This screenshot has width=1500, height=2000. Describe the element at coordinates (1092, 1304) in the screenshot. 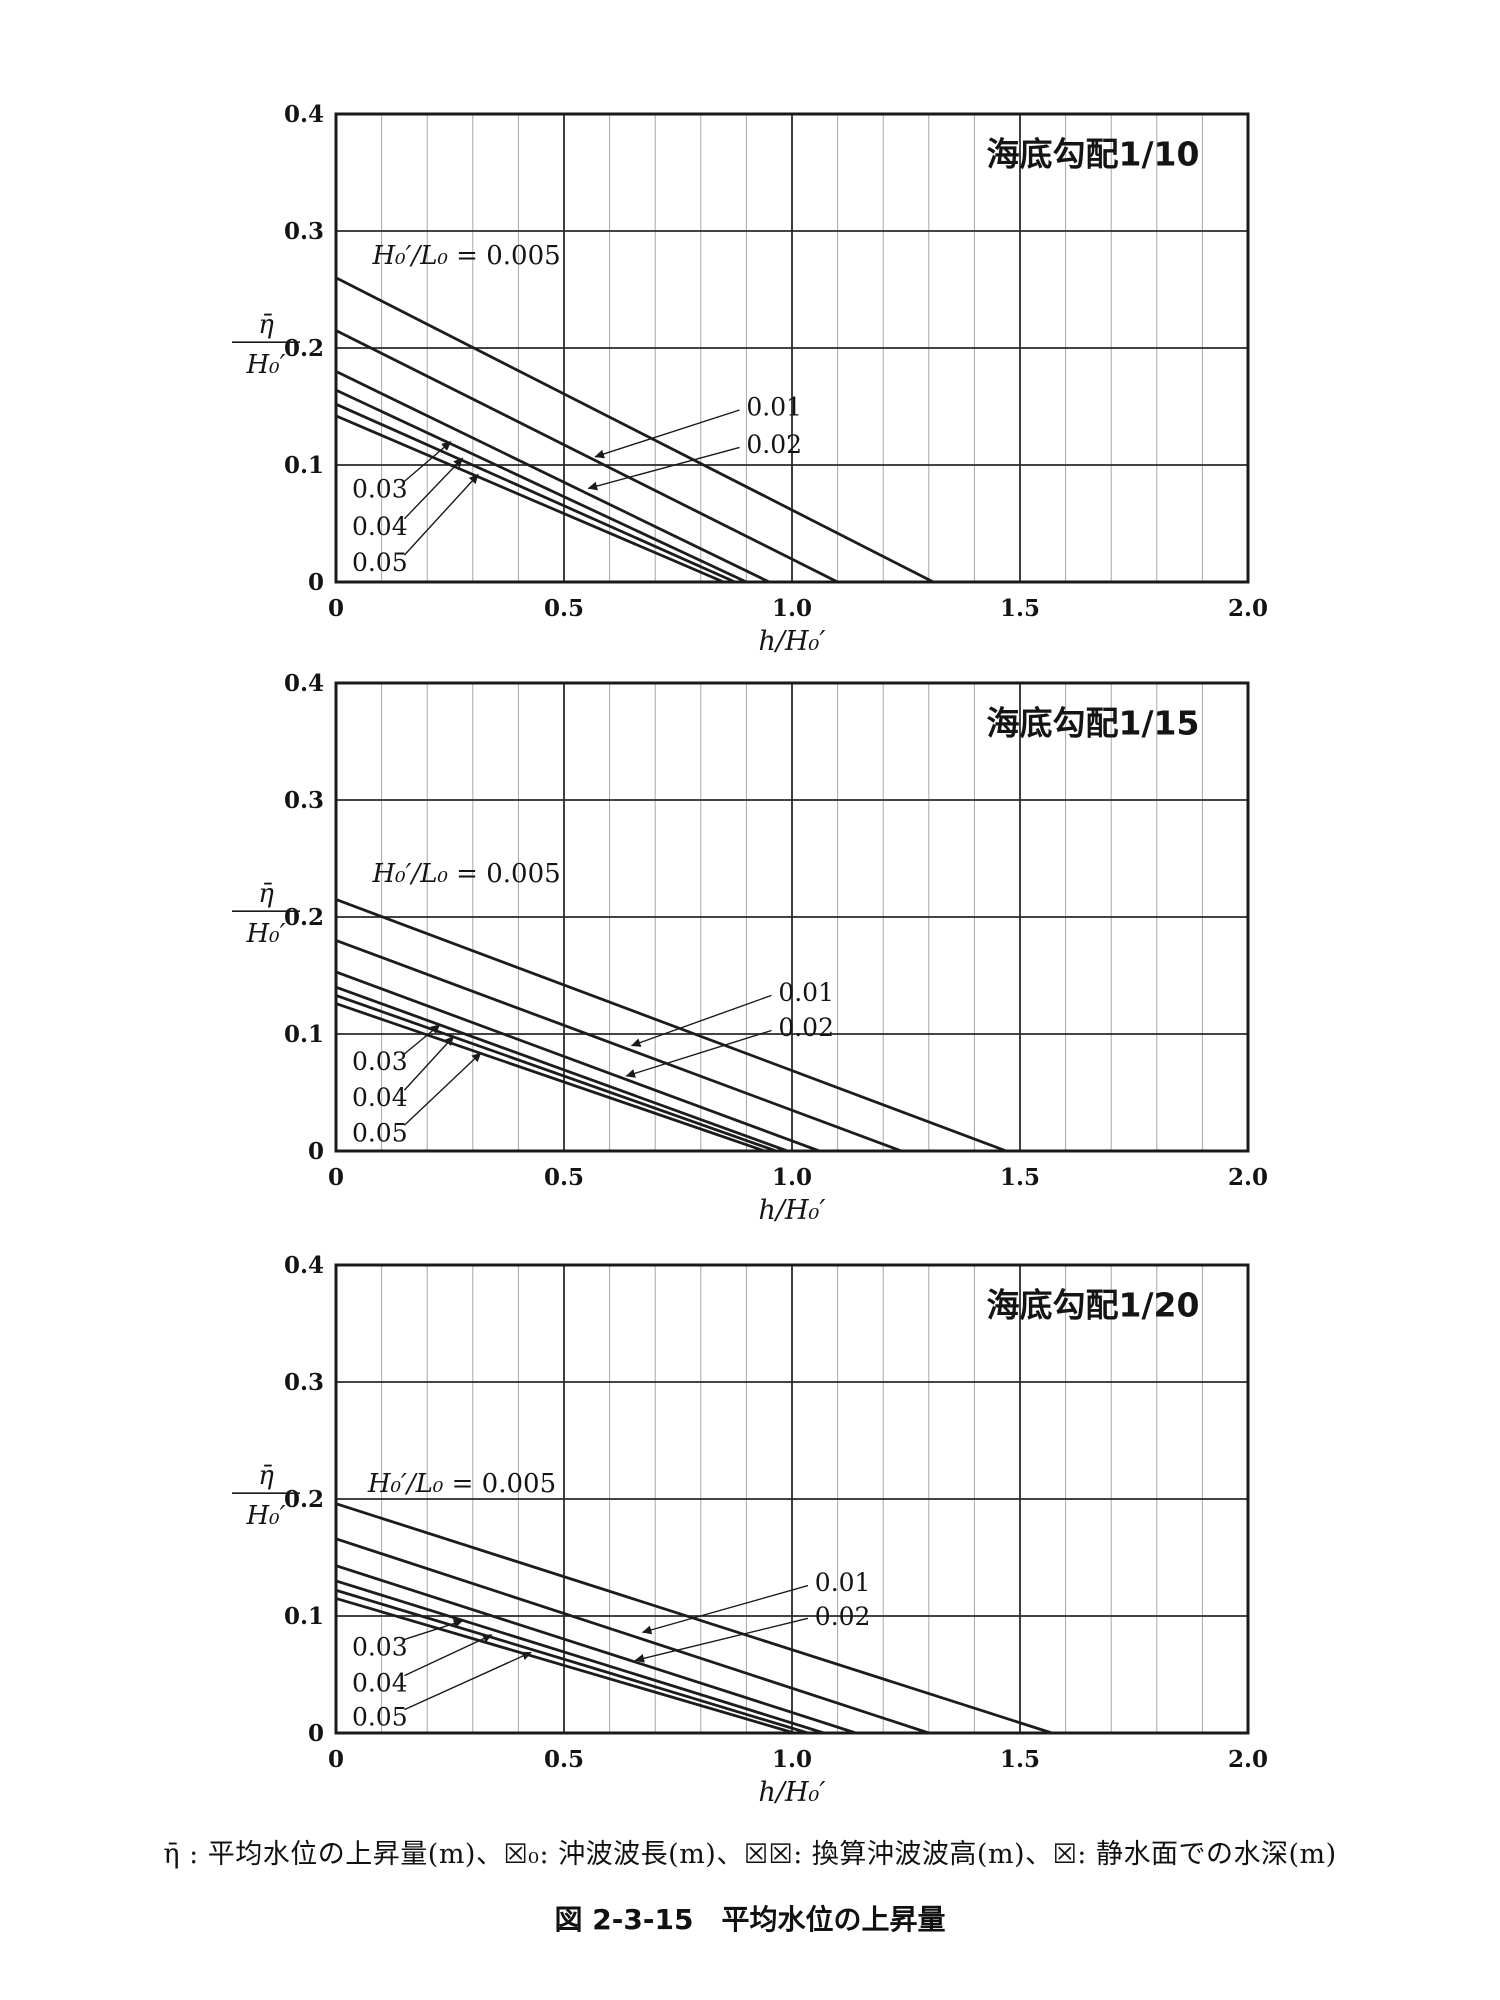

I see `chart-title: 海底勾配1/20` at that location.